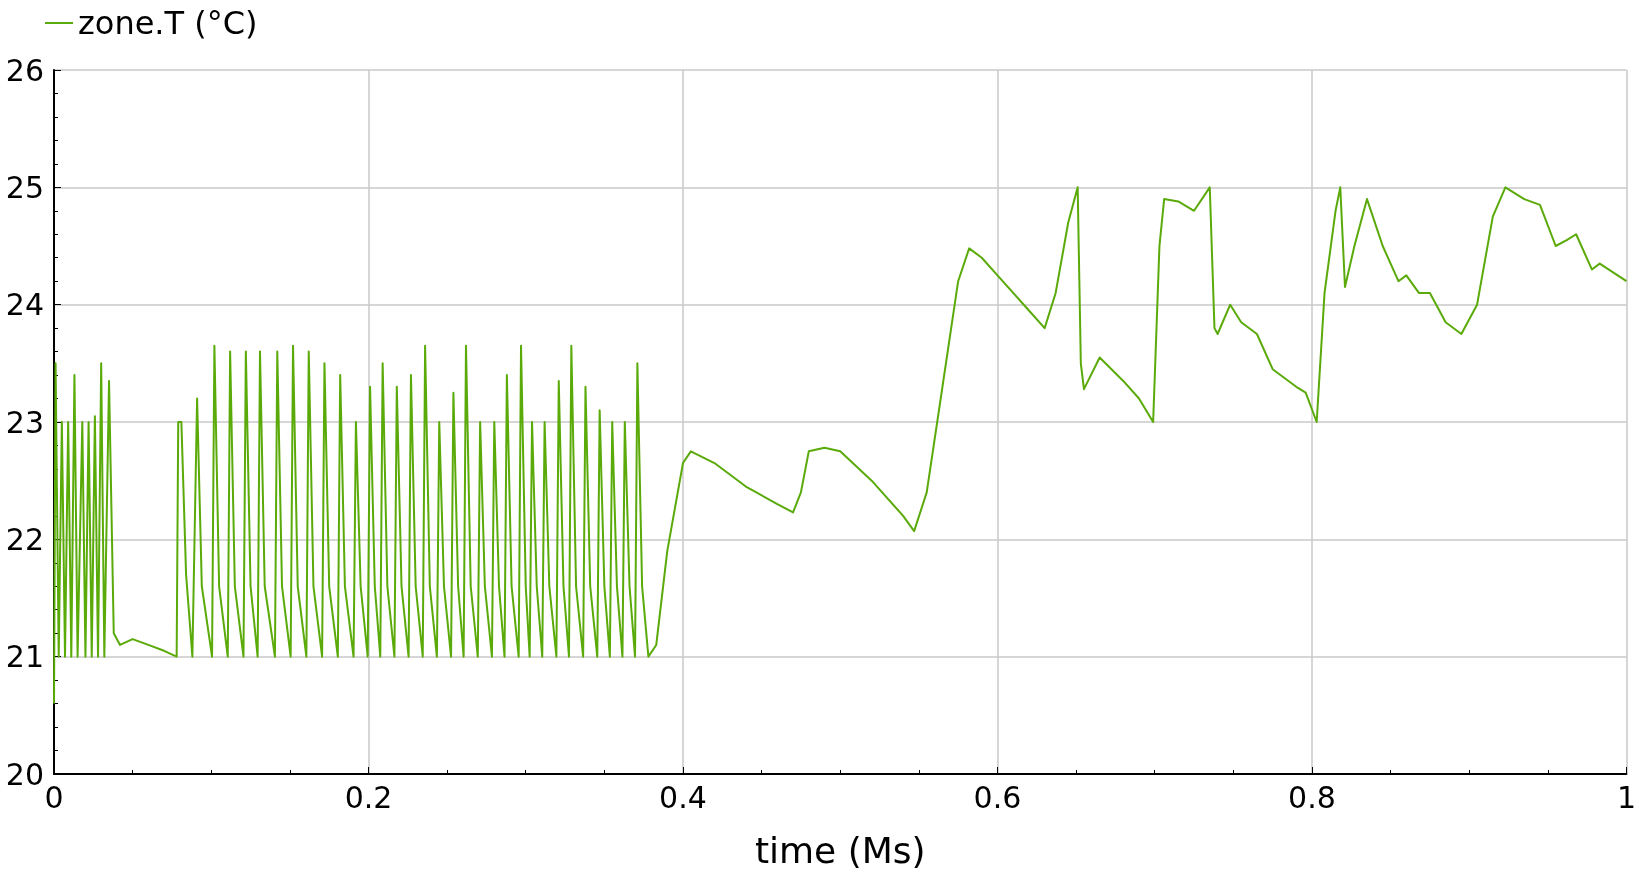  Describe the element at coordinates (1626, 797) in the screenshot. I see `x-tick-label: 1` at that location.